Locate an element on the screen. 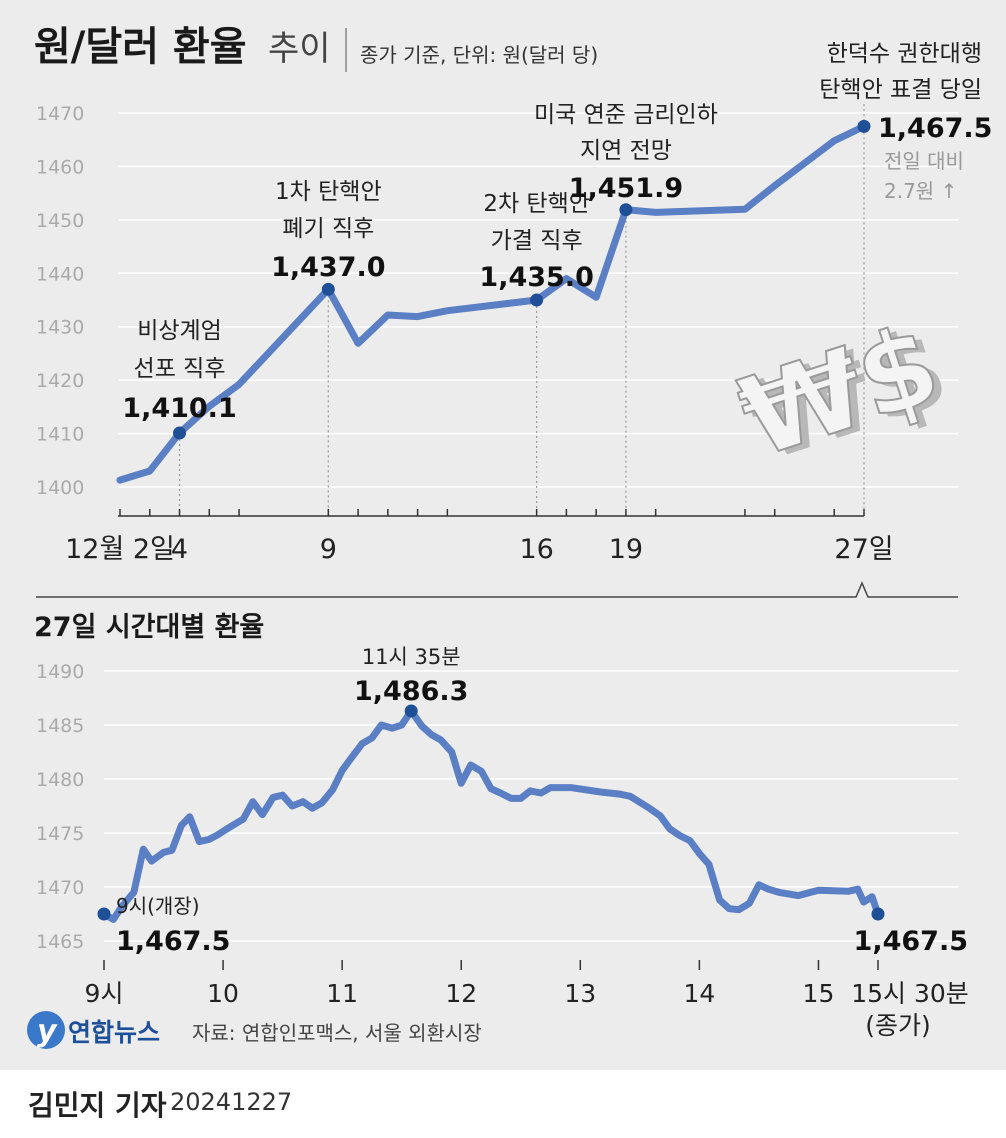  bottom-y-tick-label: 1480 is located at coordinates (60, 780).